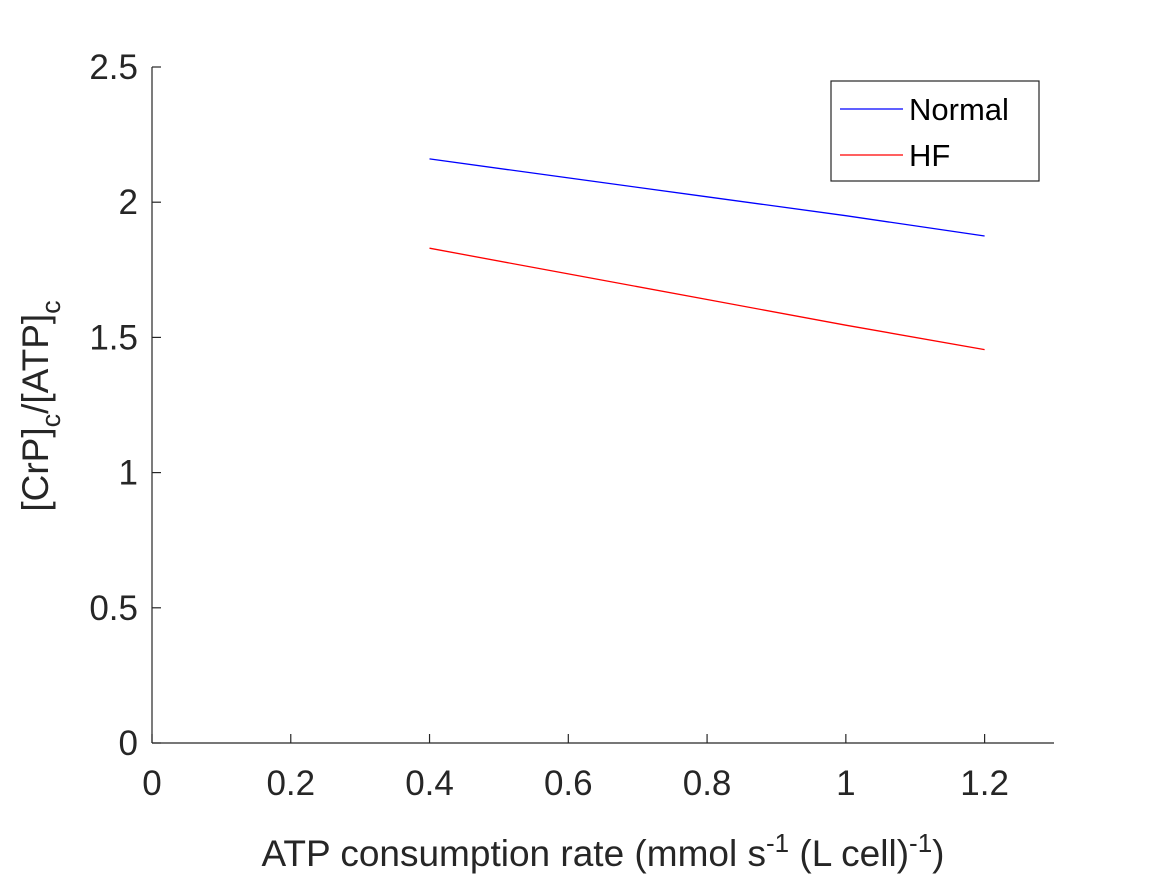  I want to click on x-tick-label: 0.2, so click(290, 783).